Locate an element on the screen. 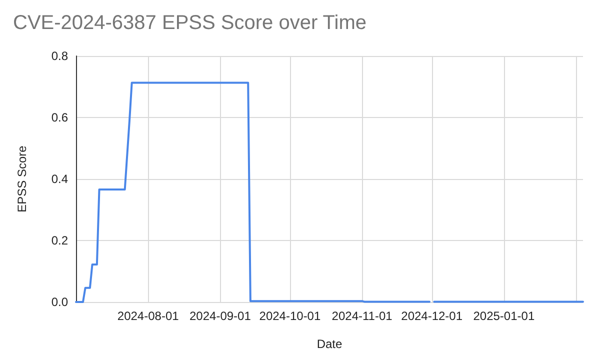 The image size is (600, 364). y-tick-label: 0.8 is located at coordinates (59, 56).